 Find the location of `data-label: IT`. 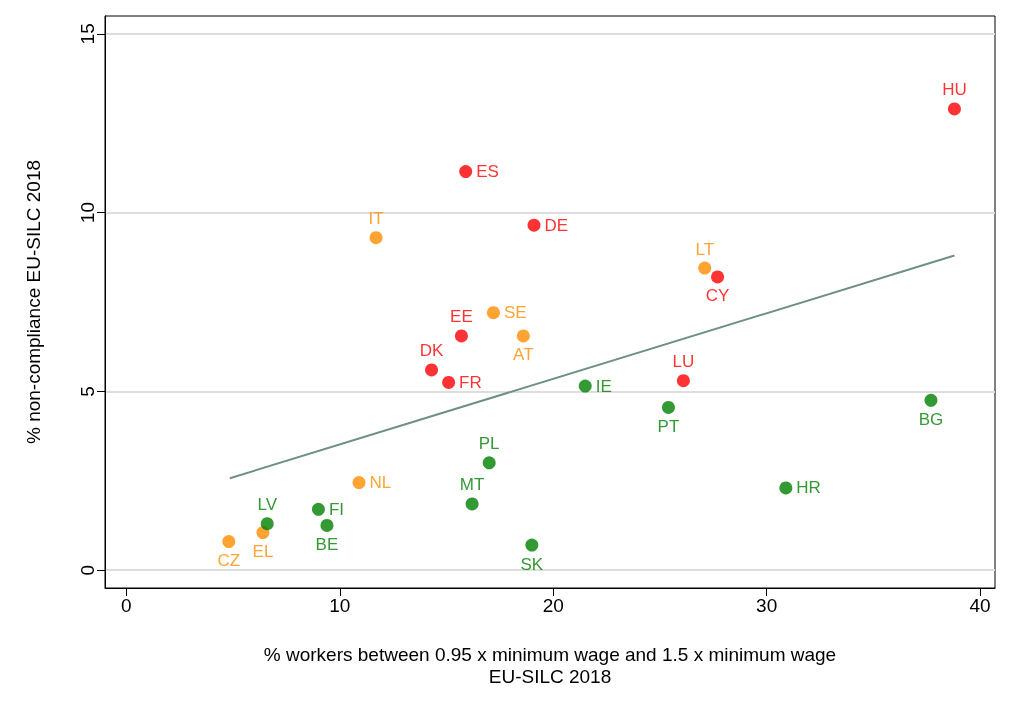

data-label: IT is located at coordinates (376, 219).